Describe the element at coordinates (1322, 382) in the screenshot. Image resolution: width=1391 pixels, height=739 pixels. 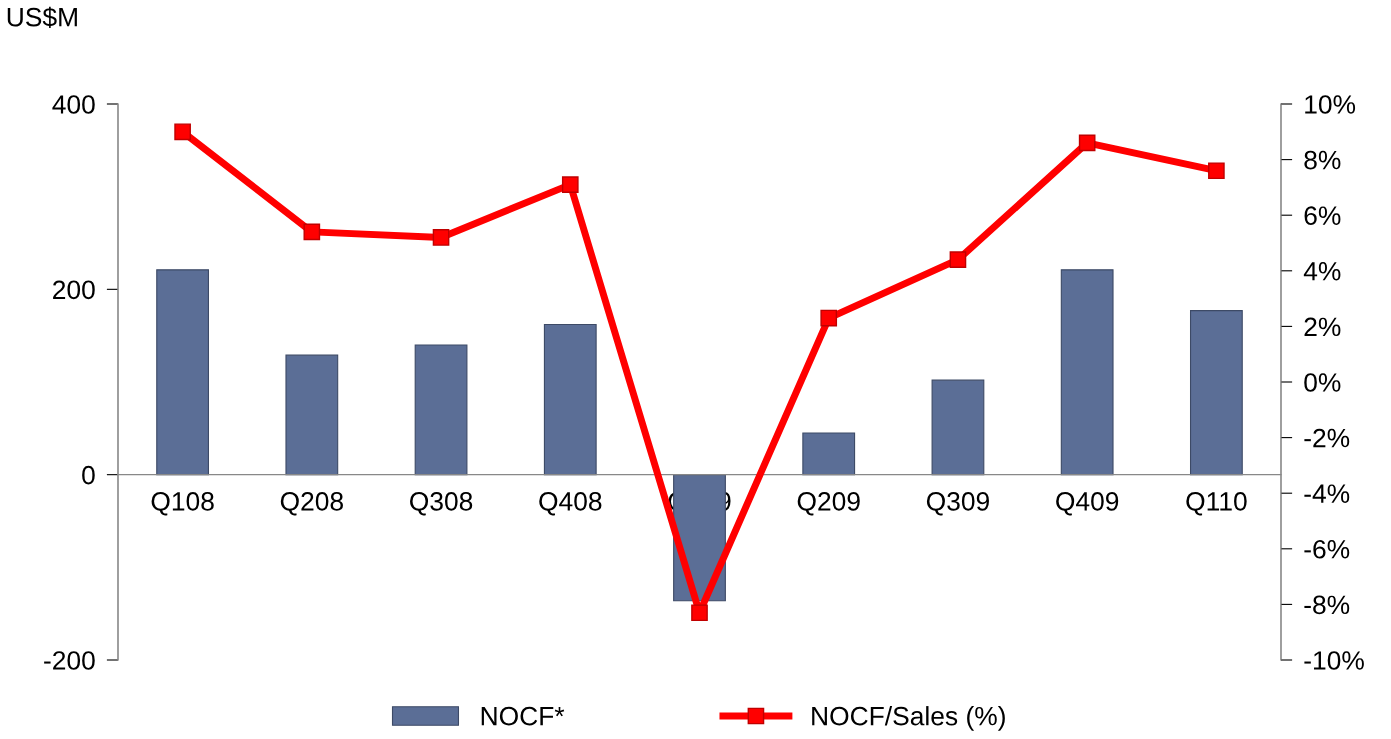
I see `y2-tick-label: 0%` at that location.